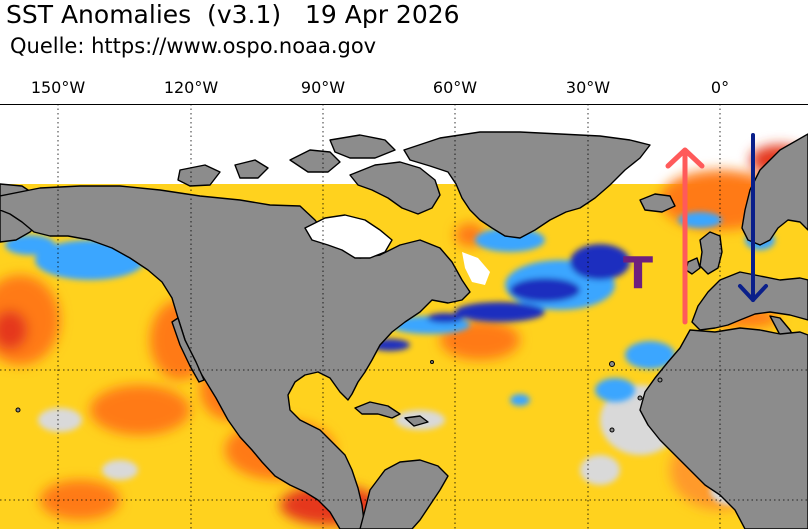 Image resolution: width=808 pixels, height=529 pixels. What do you see at coordinates (377, 410) in the screenshot?
I see `land-cuba` at bounding box center [377, 410].